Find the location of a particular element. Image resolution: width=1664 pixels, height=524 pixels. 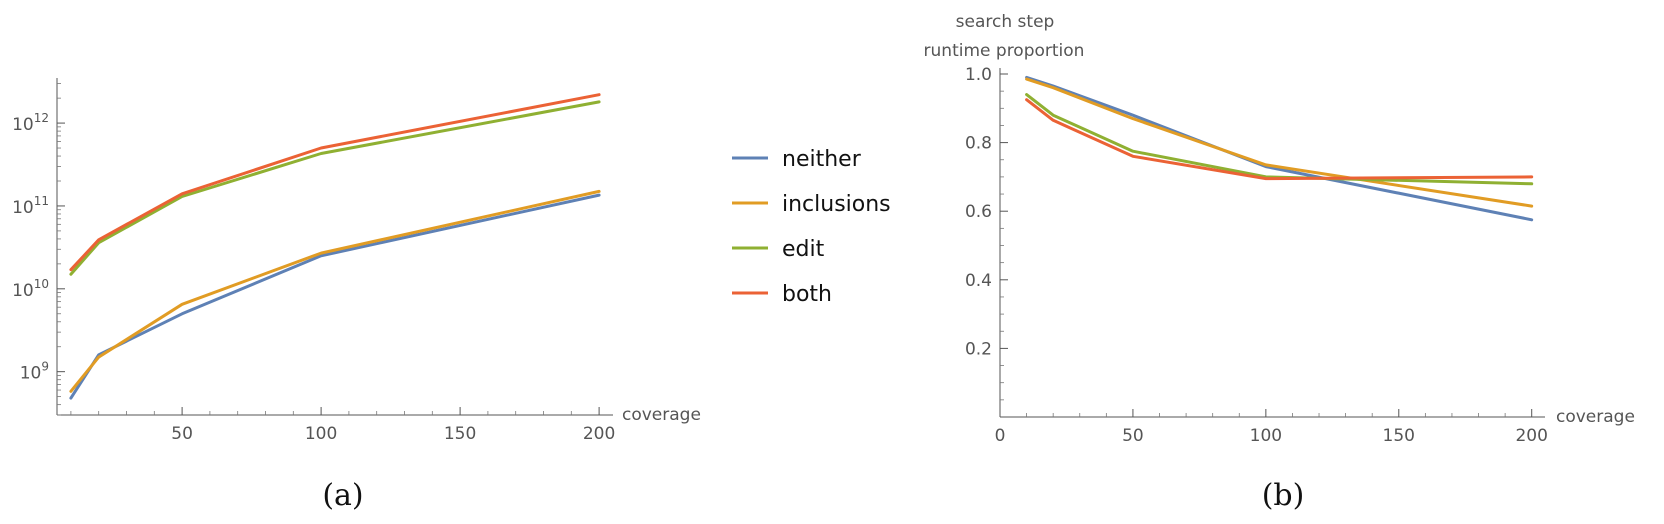

y-tick-label: 0.6 is located at coordinates (978, 212).